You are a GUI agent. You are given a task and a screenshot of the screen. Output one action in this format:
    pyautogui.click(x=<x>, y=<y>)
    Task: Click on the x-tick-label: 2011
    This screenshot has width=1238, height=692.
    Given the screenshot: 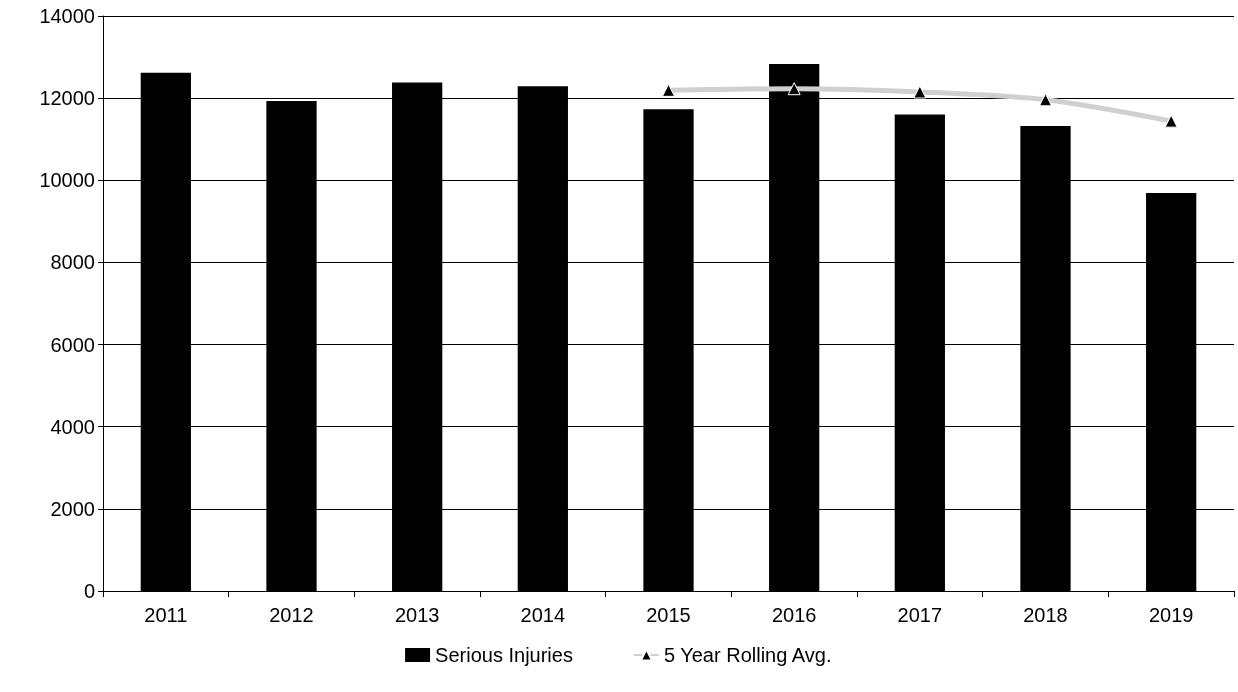 What is the action you would take?
    pyautogui.click(x=166, y=615)
    